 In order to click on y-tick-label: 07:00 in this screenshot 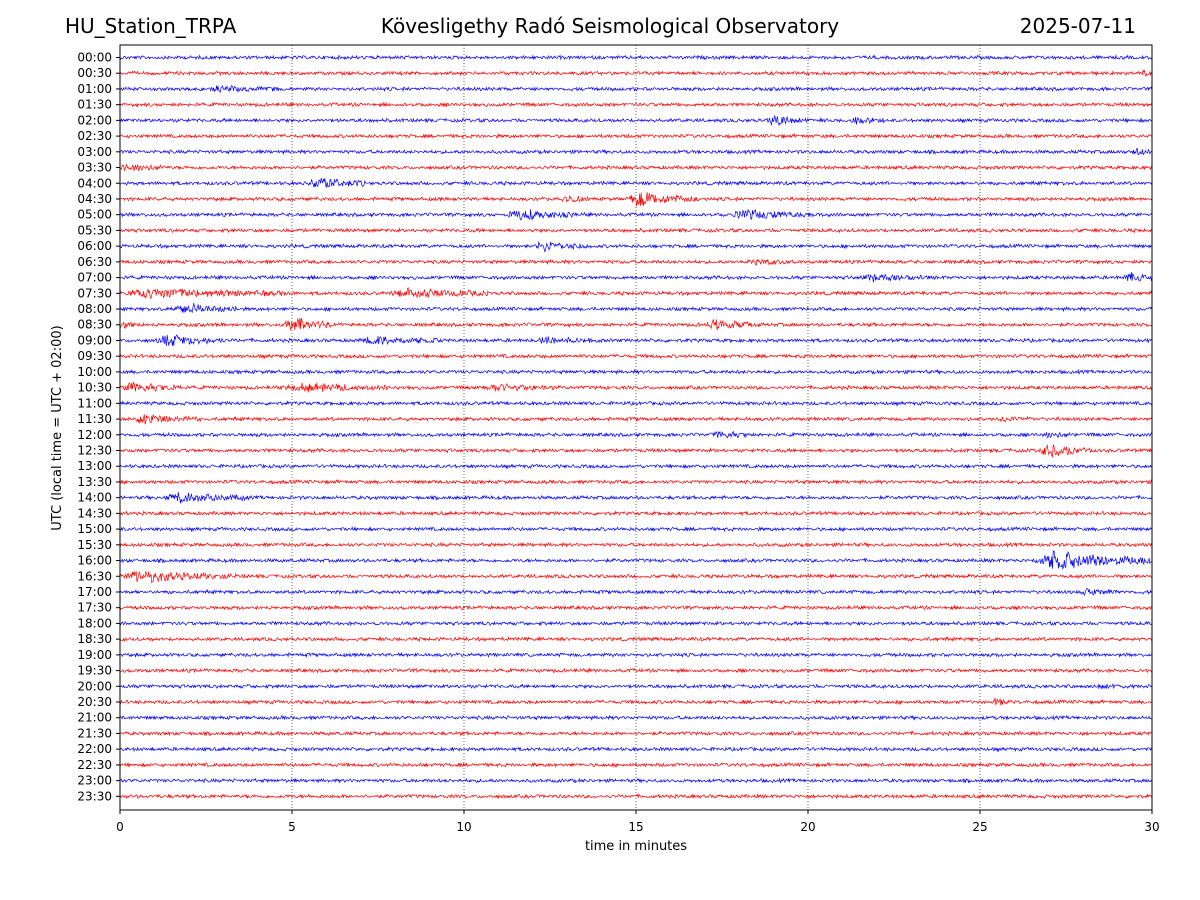, I will do `click(94, 278)`.